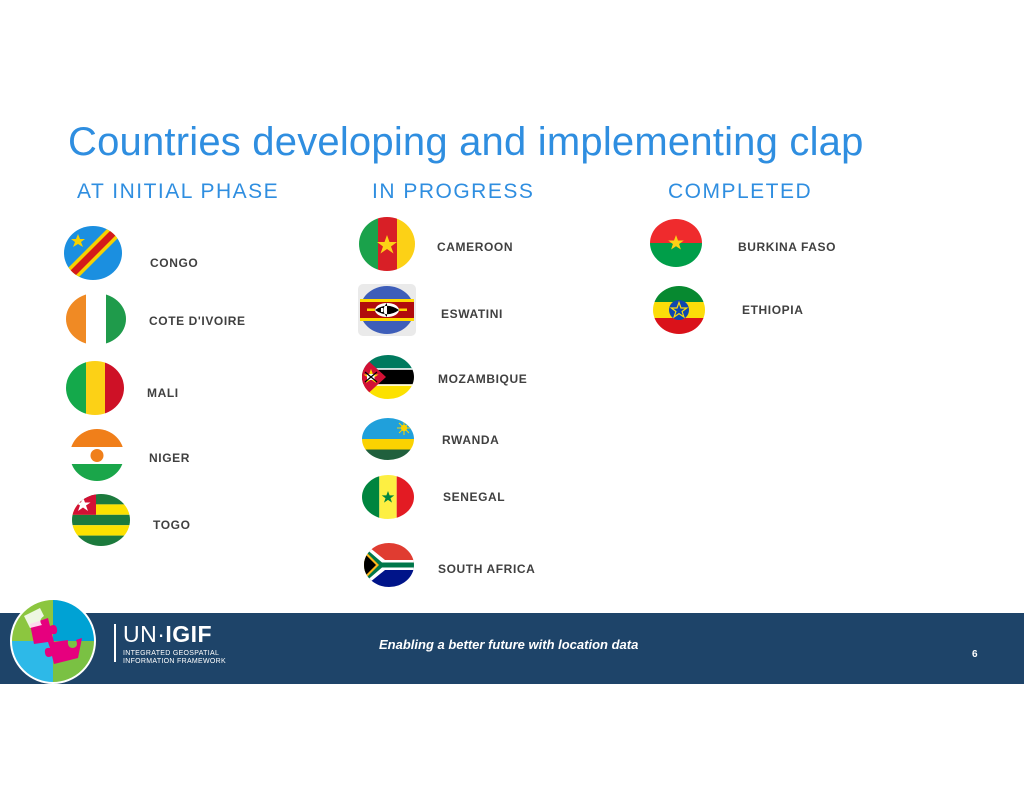  I want to click on mali-flag-icon, so click(95, 388).